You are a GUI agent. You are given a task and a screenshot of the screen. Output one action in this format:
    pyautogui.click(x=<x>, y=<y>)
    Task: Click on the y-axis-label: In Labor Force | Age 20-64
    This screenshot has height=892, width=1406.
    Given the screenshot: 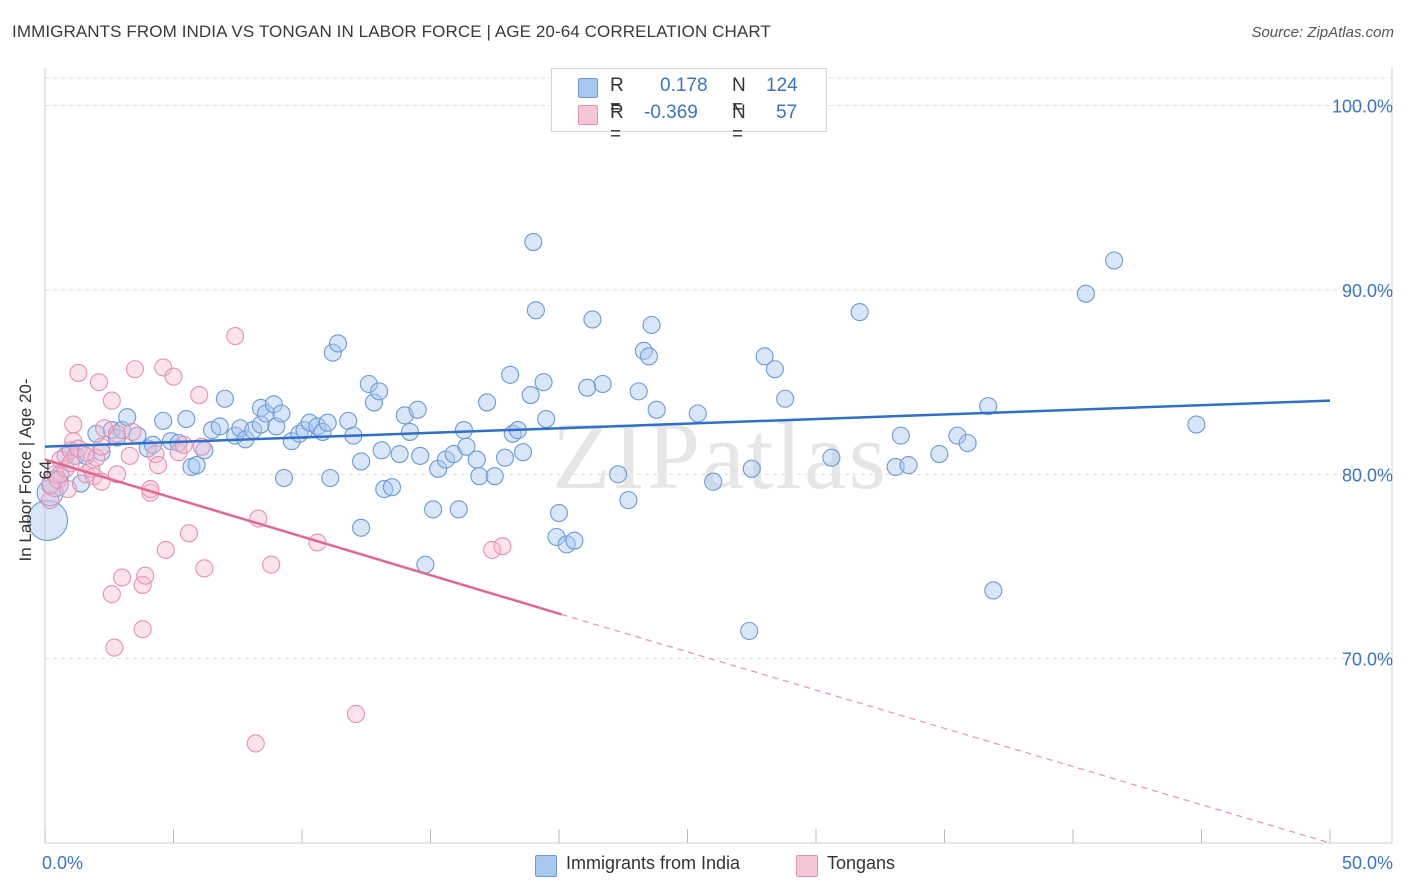 What is the action you would take?
    pyautogui.click(x=35, y=470)
    